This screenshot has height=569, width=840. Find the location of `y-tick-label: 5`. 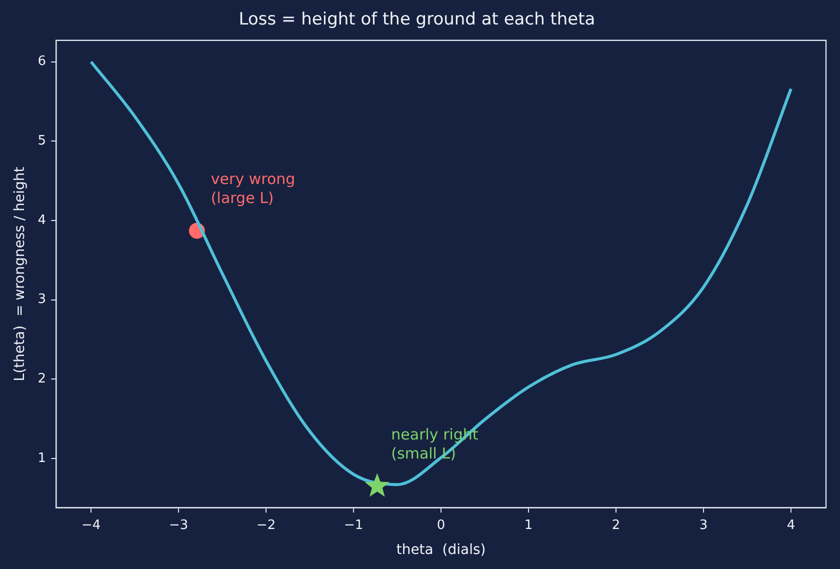

y-tick-label: 5 is located at coordinates (42, 141).